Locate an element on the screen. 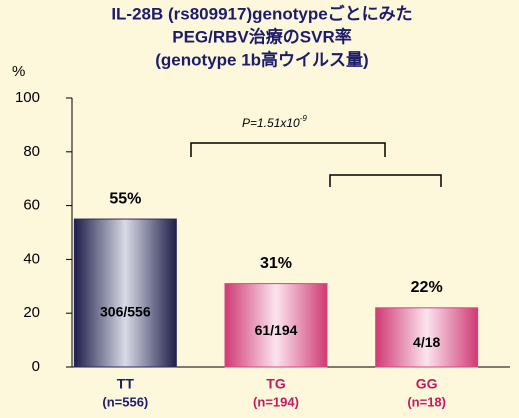 The image size is (519, 418). value-label: 22% is located at coordinates (427, 287).